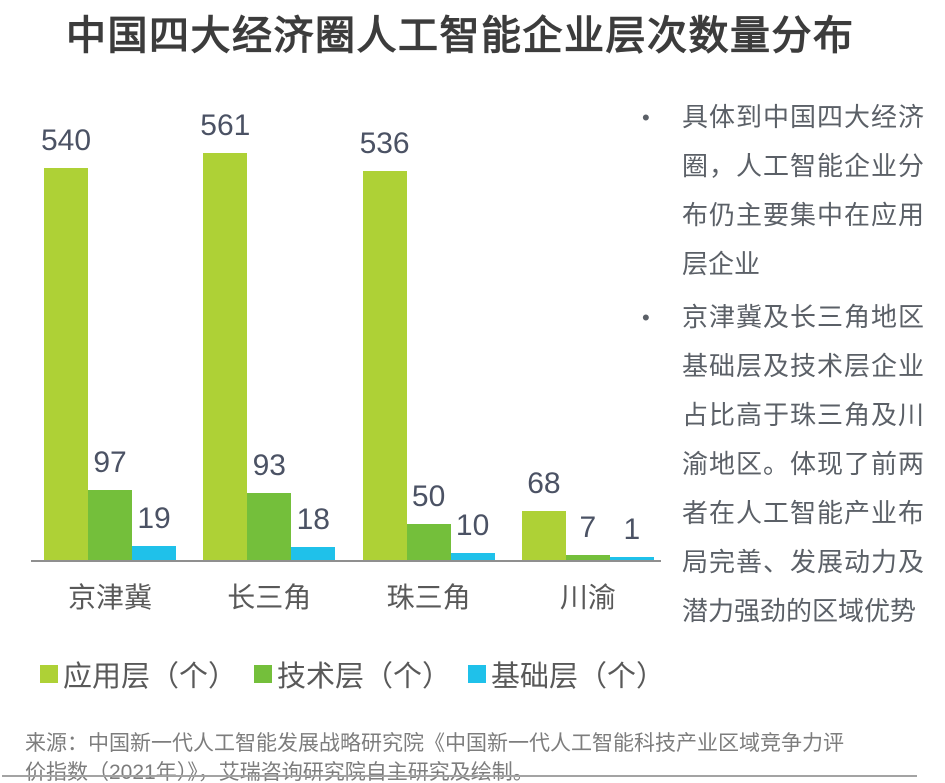  I want to click on value-label: 19, so click(154, 518).